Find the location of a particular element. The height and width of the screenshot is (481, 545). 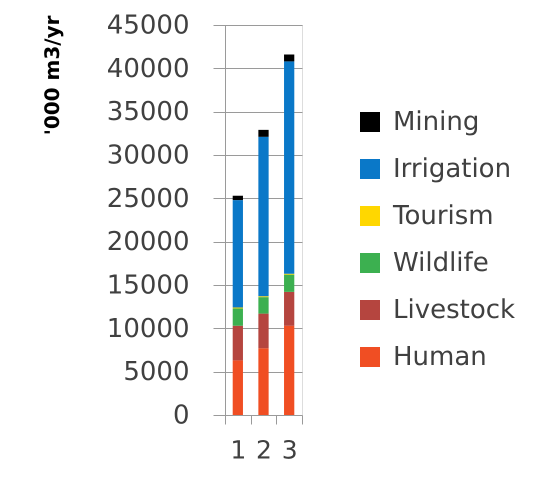

y-tick-label: 35000 is located at coordinates (148, 112).